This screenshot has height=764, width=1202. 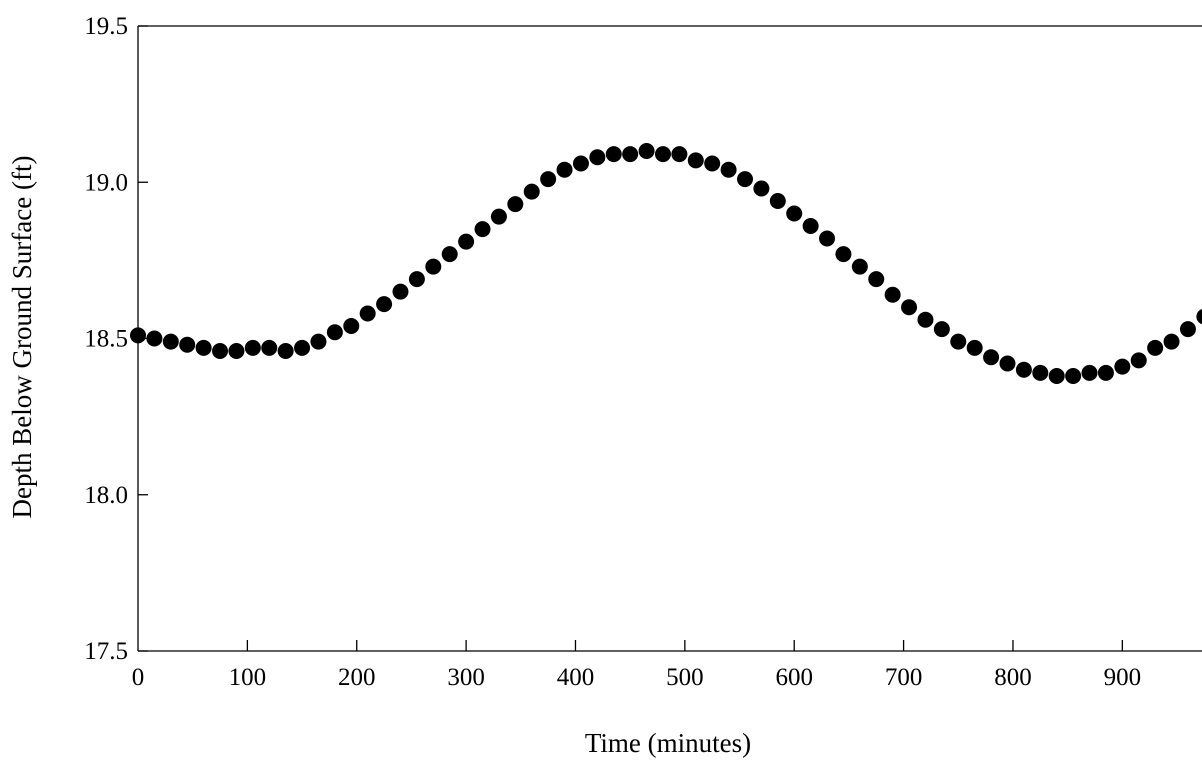 I want to click on y-tick-label: 18.0, so click(x=106, y=495).